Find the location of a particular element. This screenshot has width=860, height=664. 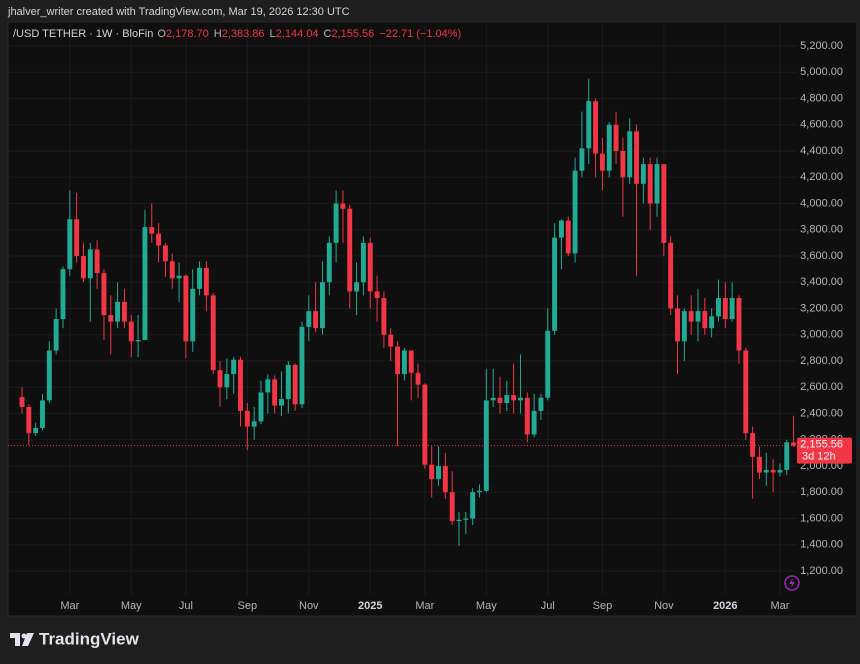

legend-key: H is located at coordinates (218, 34).